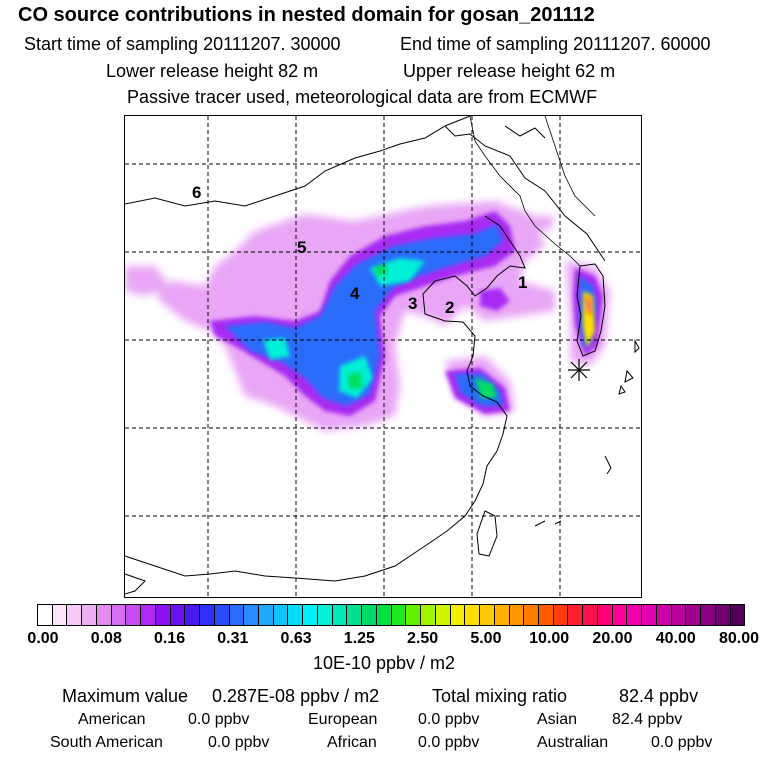 The image size is (768, 768). What do you see at coordinates (675, 638) in the screenshot?
I see `colorbar-tick-label: 40.00` at bounding box center [675, 638].